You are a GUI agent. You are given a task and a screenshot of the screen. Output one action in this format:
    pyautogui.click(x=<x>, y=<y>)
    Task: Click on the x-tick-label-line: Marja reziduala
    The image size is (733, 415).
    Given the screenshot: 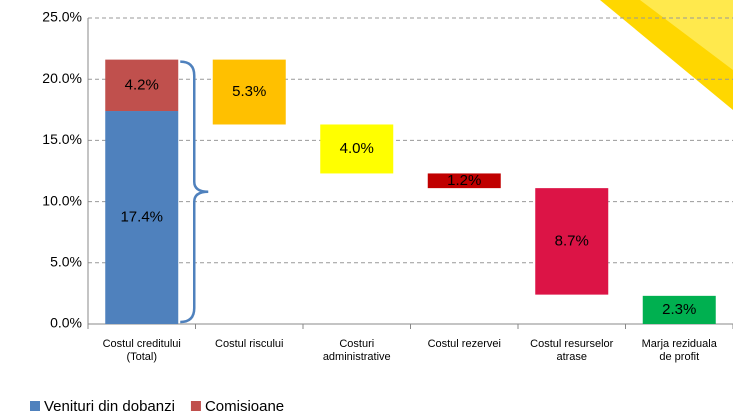 What is the action you would take?
    pyautogui.click(x=680, y=344)
    